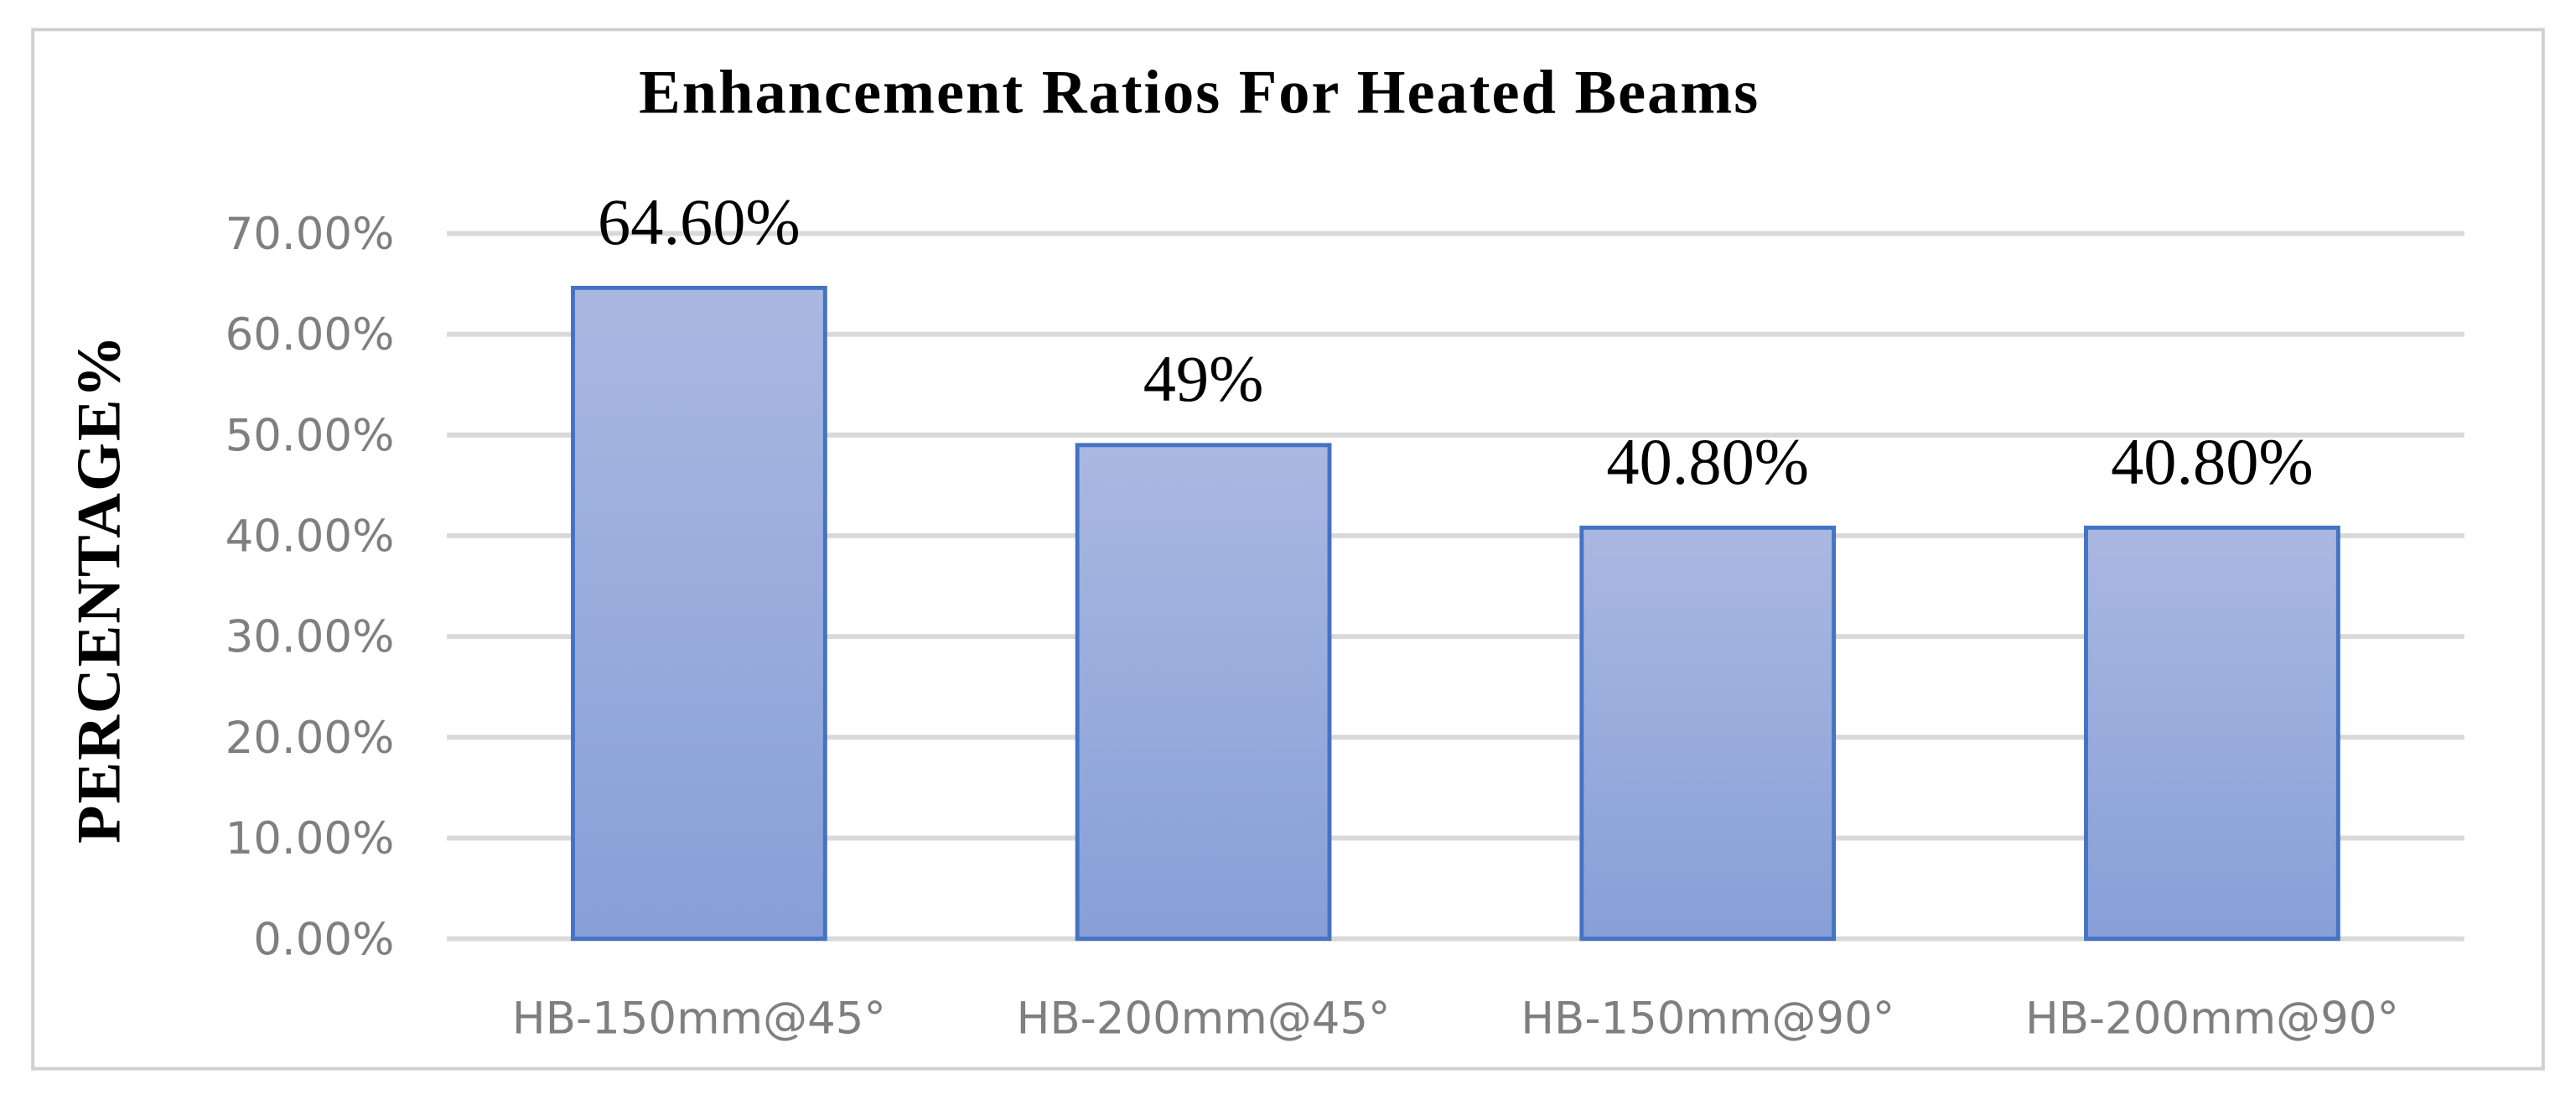 This screenshot has height=1095, width=2576. What do you see at coordinates (1204, 1018) in the screenshot?
I see `x-tick-label: HB-200mm@45°` at bounding box center [1204, 1018].